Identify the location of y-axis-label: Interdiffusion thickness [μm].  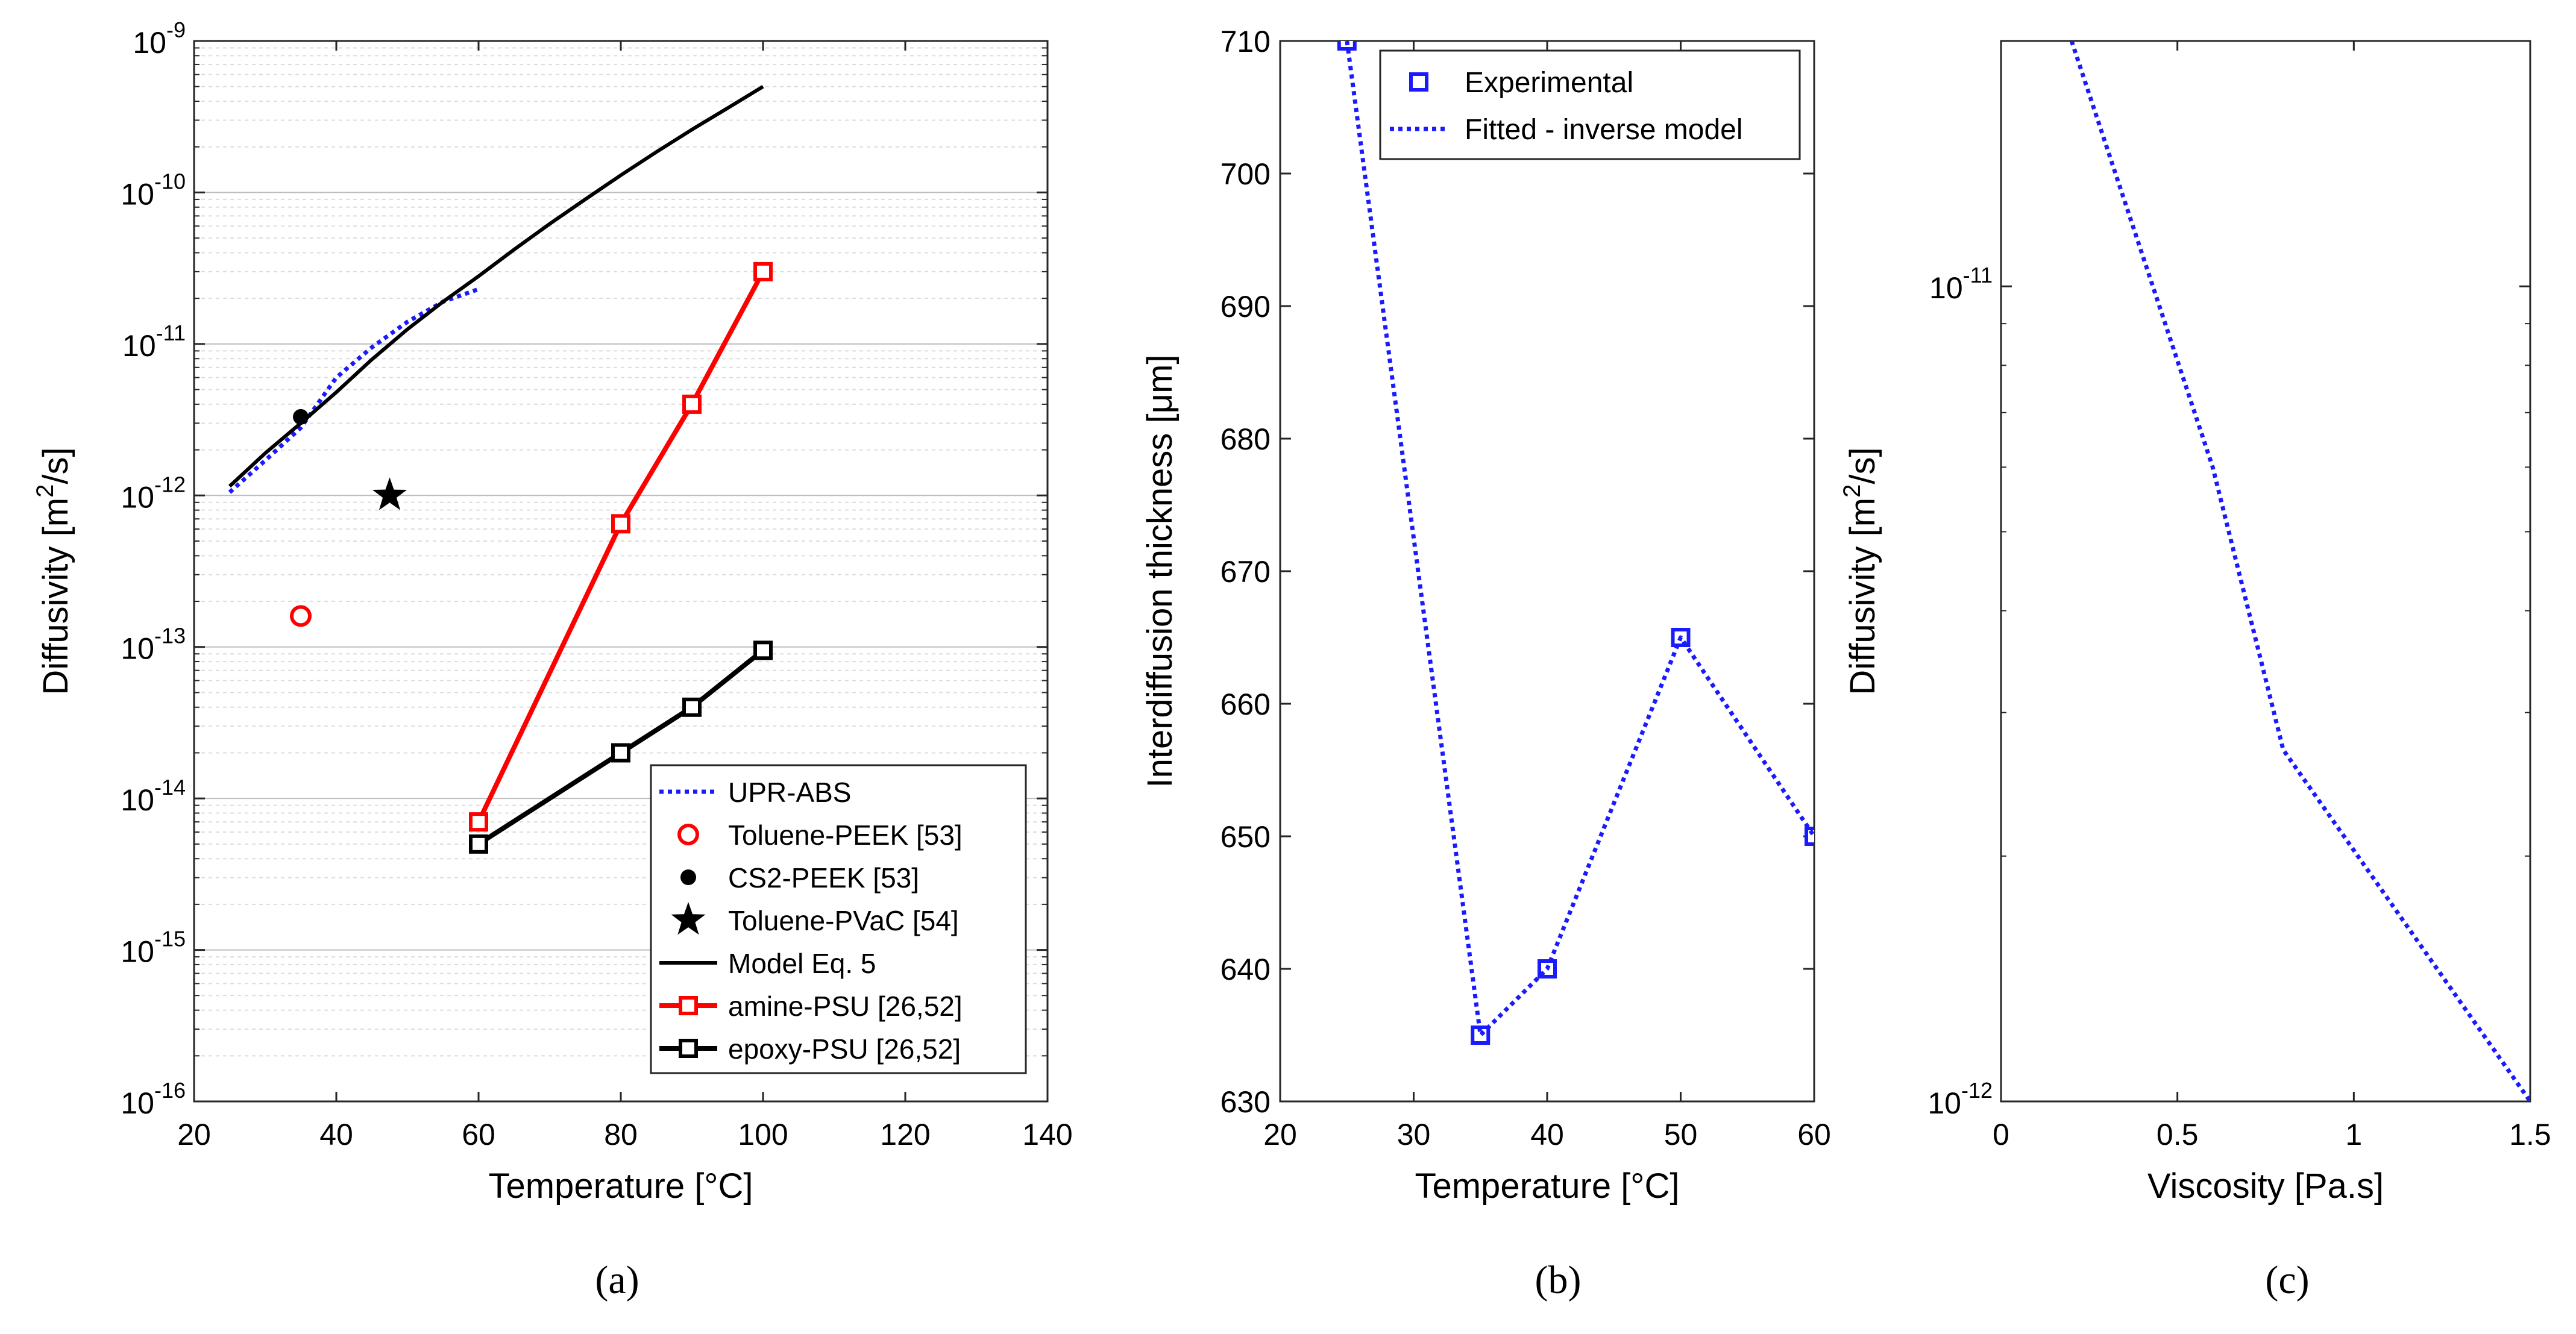
(1160, 571).